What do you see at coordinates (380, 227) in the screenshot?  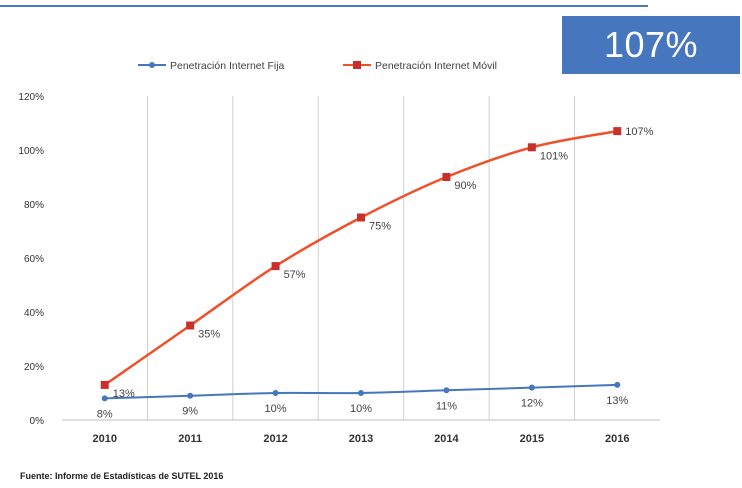 I see `data-label: 75%` at bounding box center [380, 227].